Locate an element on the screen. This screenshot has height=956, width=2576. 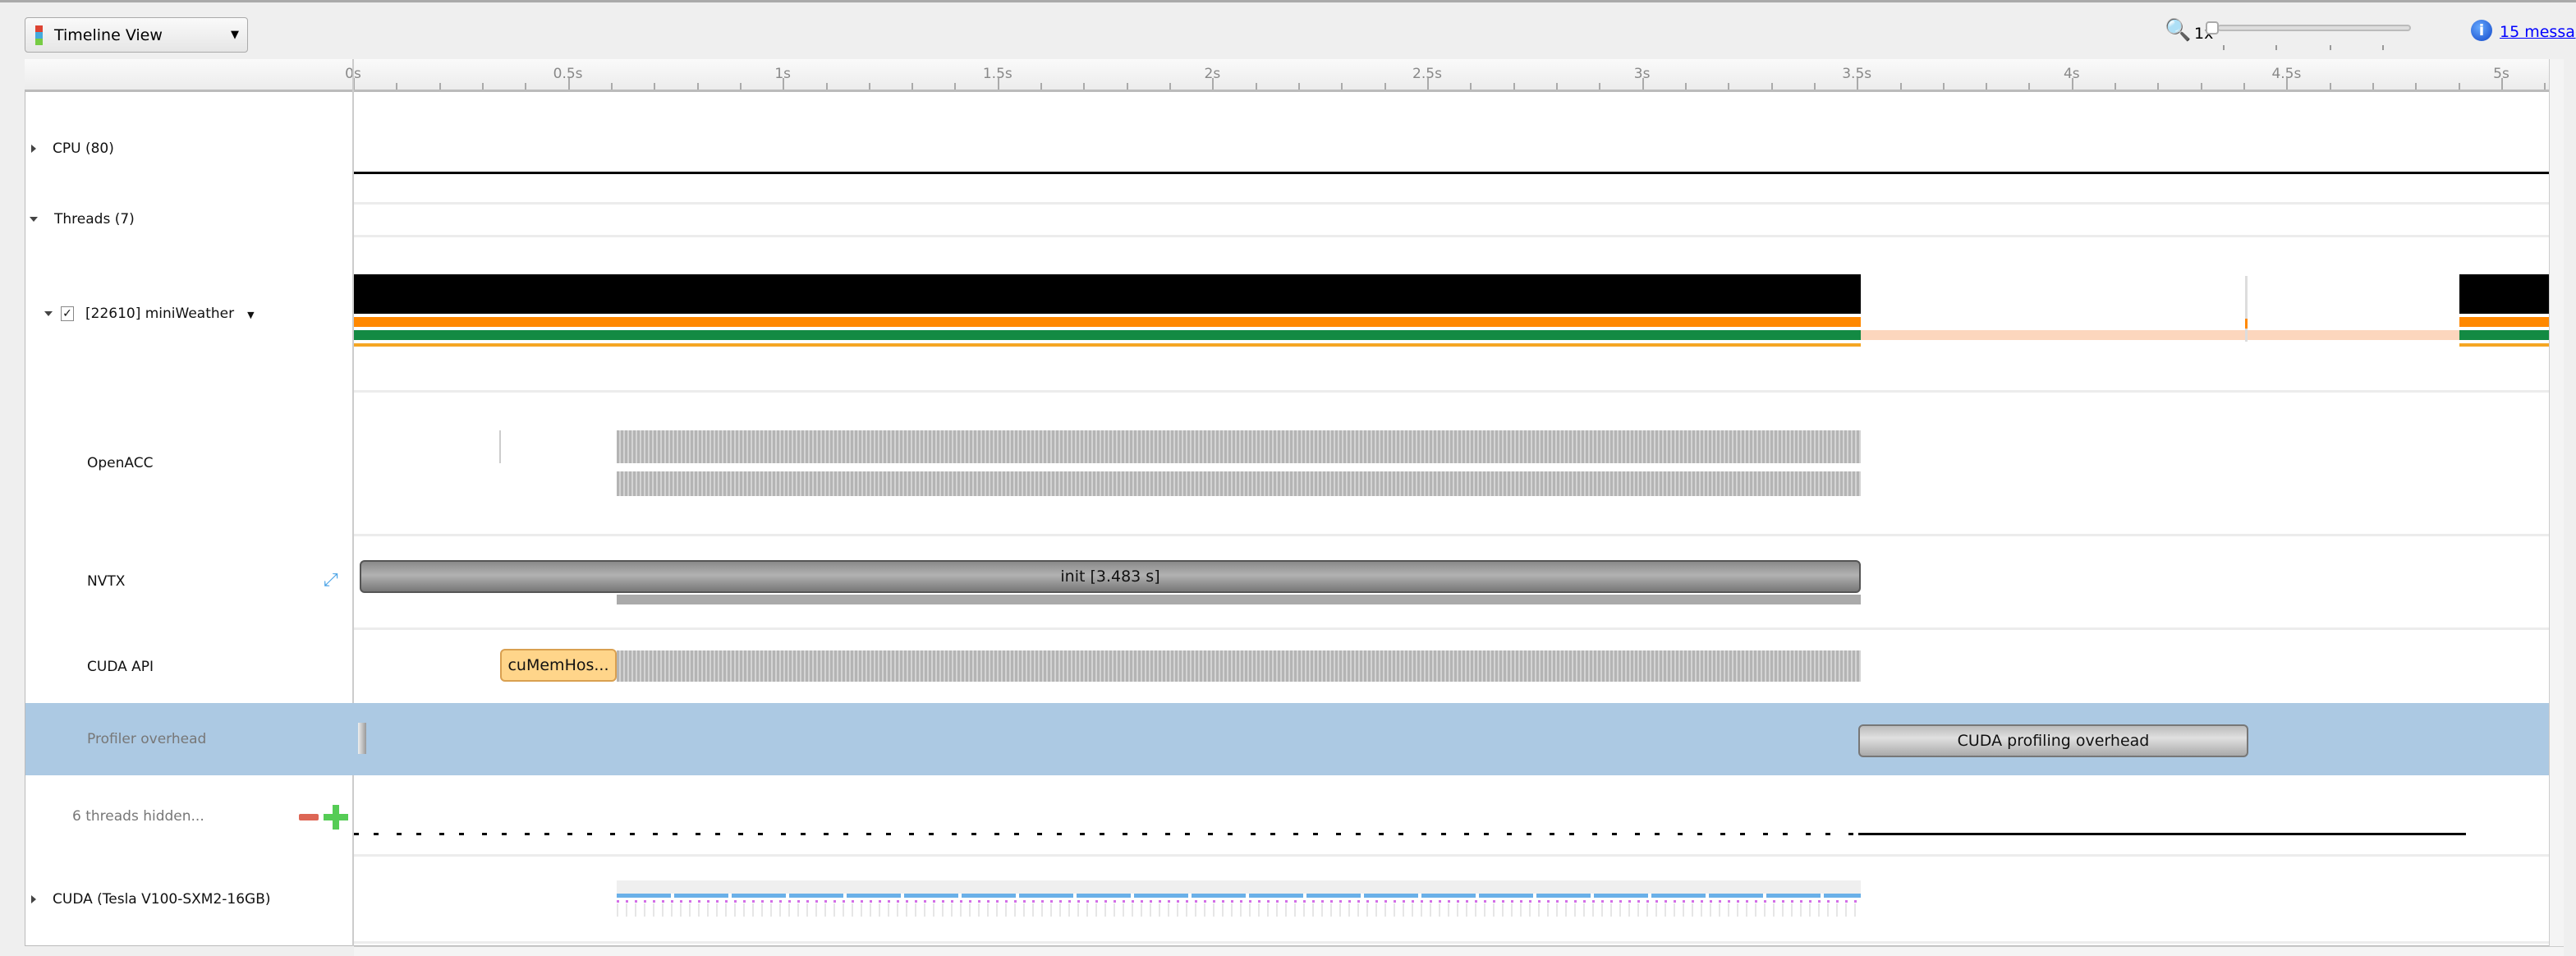
row-cuda-device: CUDA (Tesla V100-SXM2-16GB) is located at coordinates (151, 899).